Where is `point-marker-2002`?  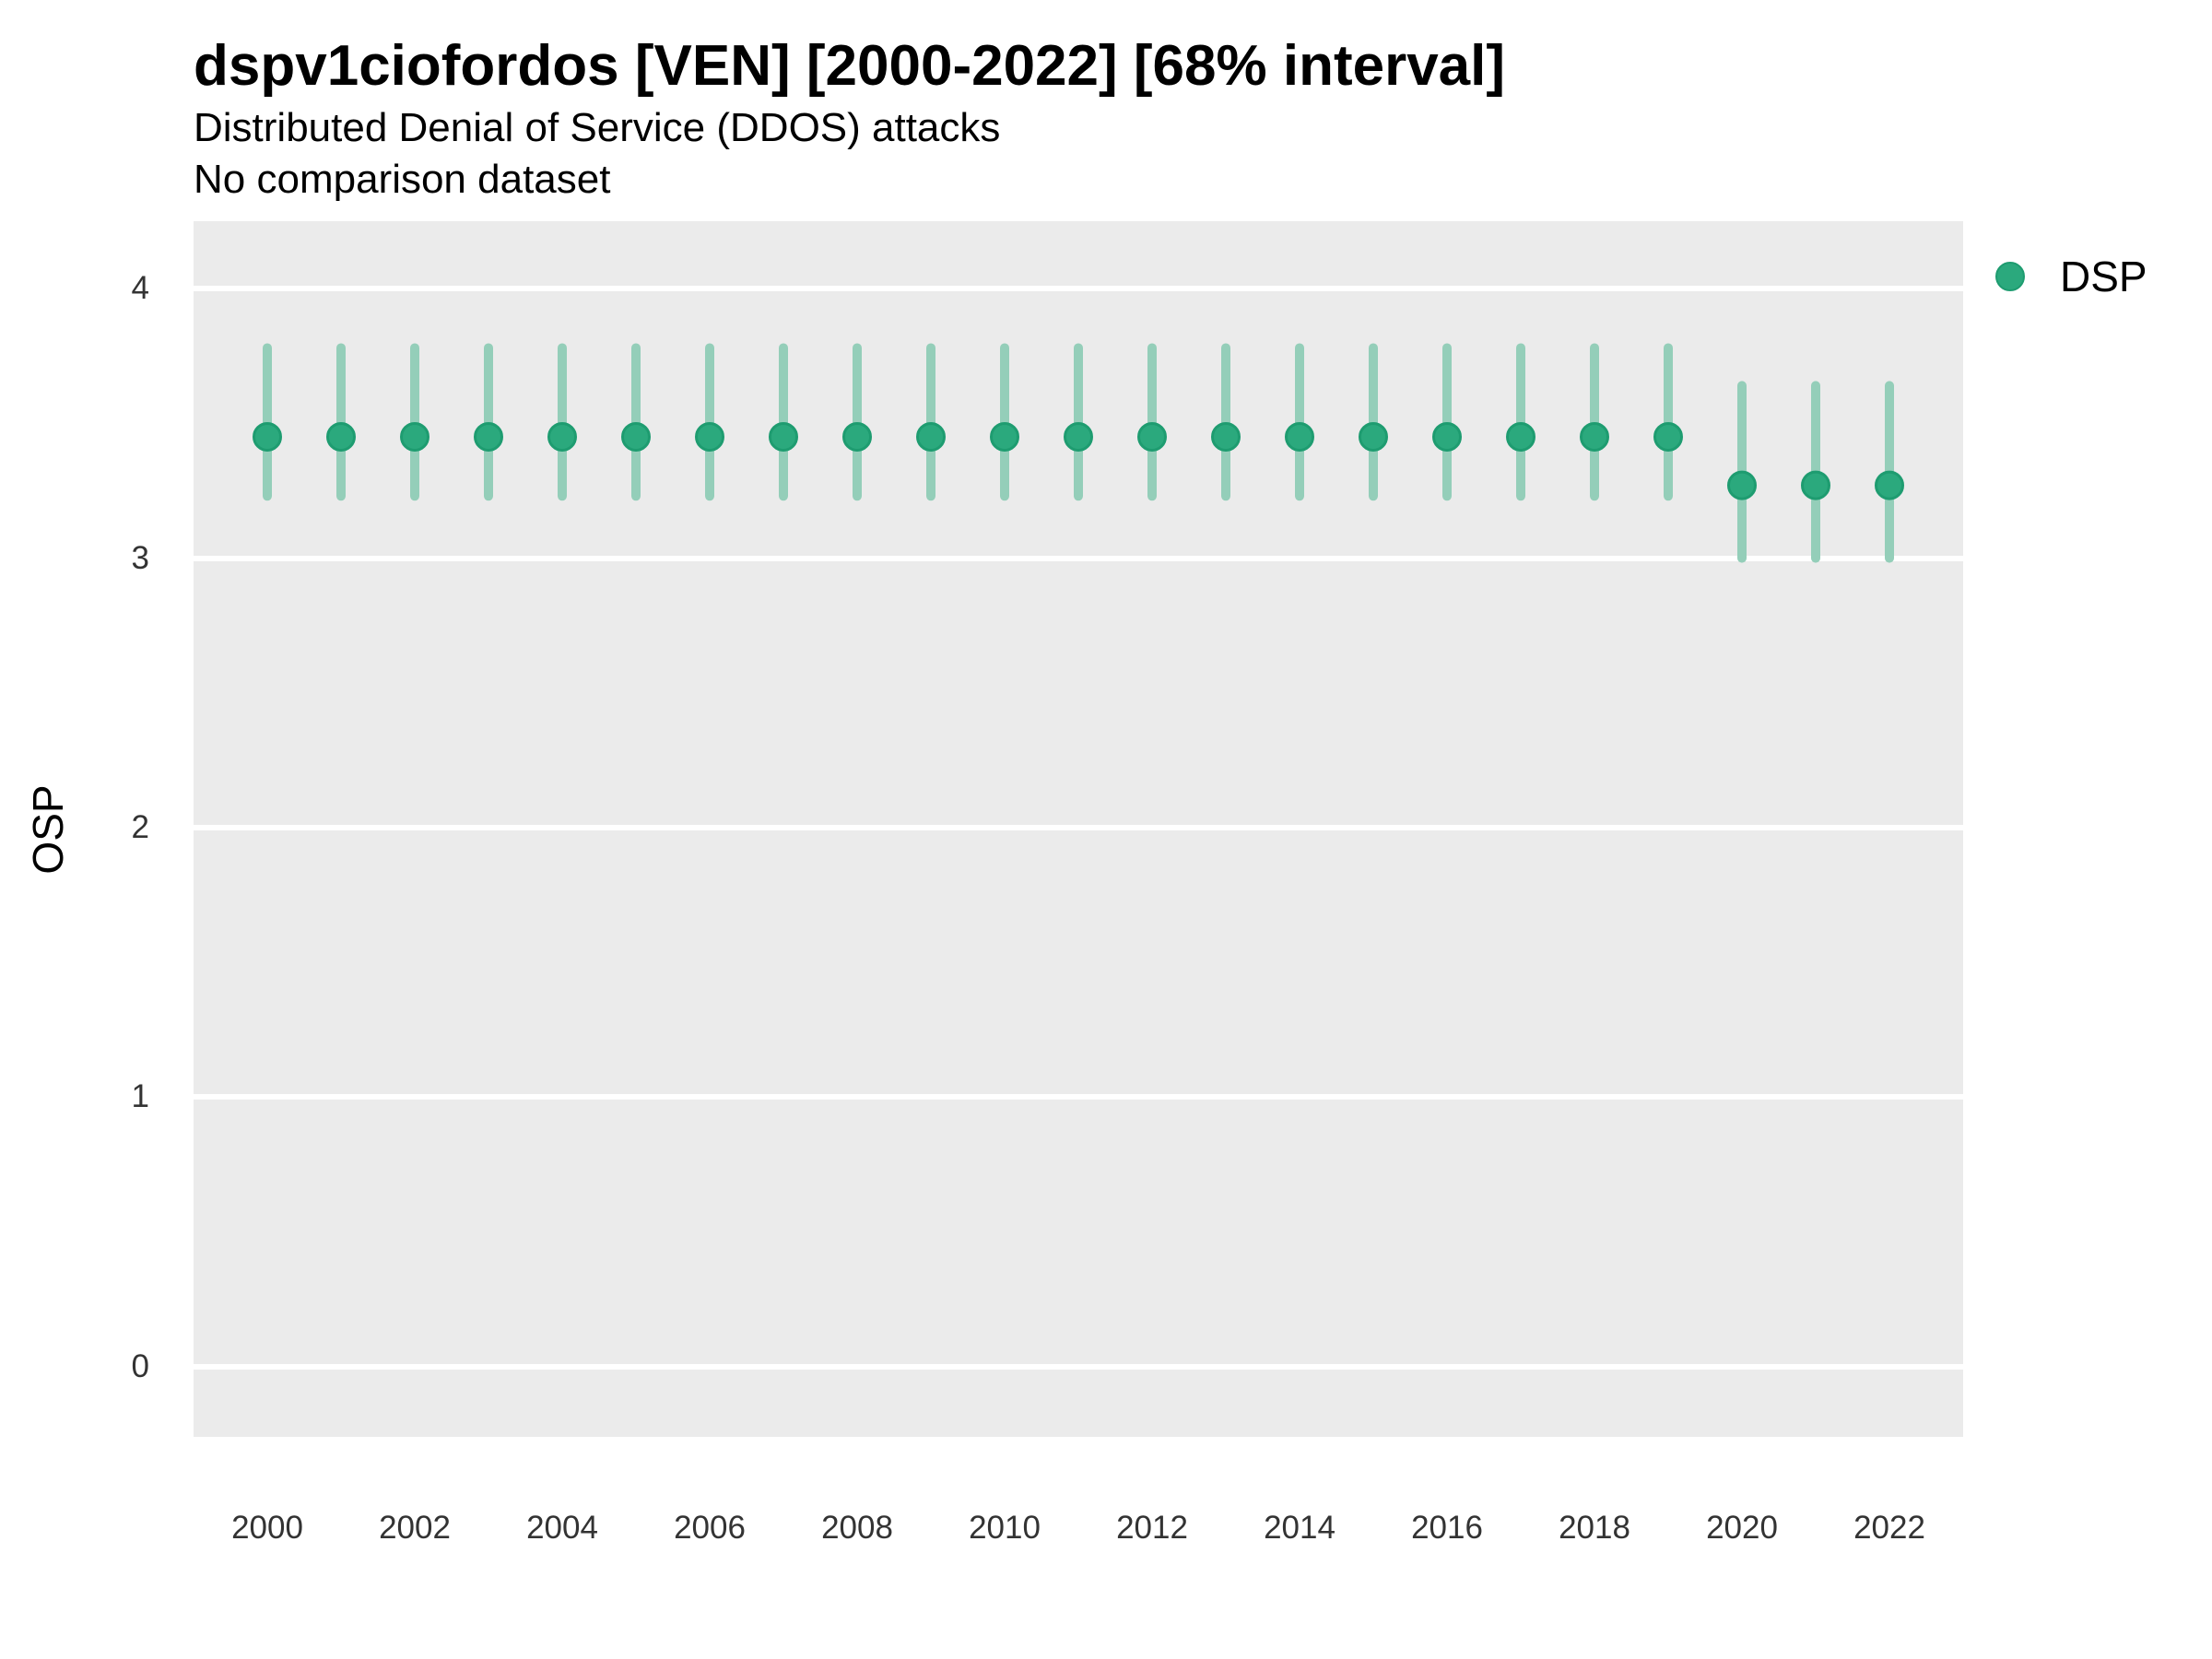
point-marker-2002 is located at coordinates (414, 436).